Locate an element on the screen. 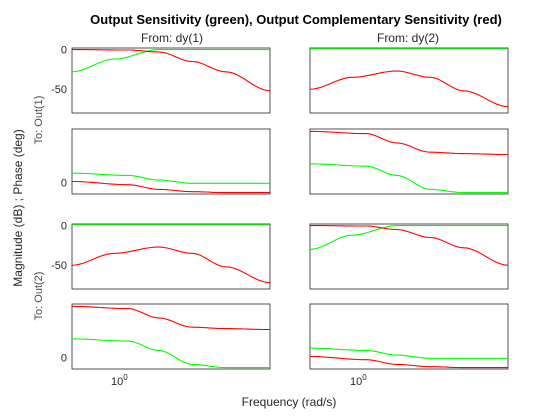  x-axis-label: Frequency (rad/s) is located at coordinates (289, 402).